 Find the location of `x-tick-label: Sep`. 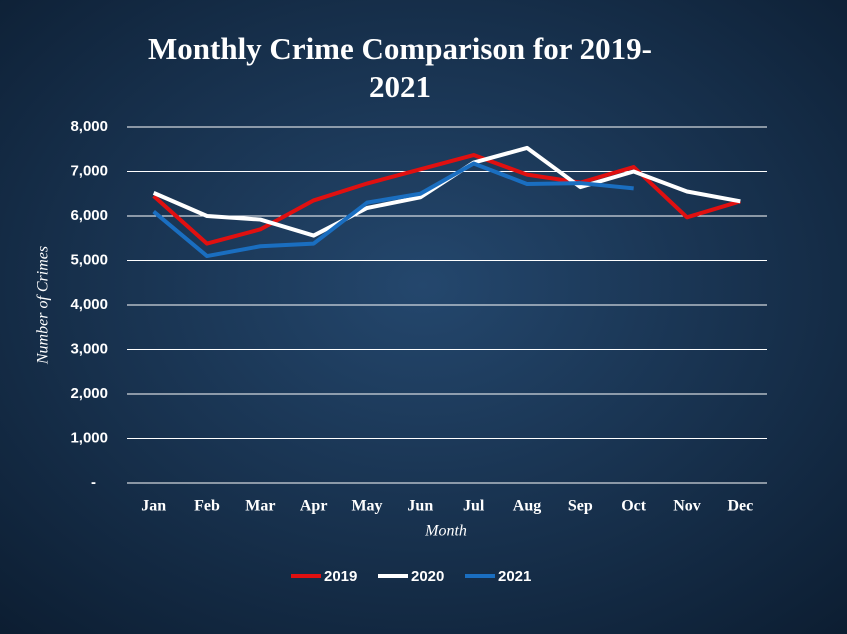

x-tick-label: Sep is located at coordinates (580, 506).